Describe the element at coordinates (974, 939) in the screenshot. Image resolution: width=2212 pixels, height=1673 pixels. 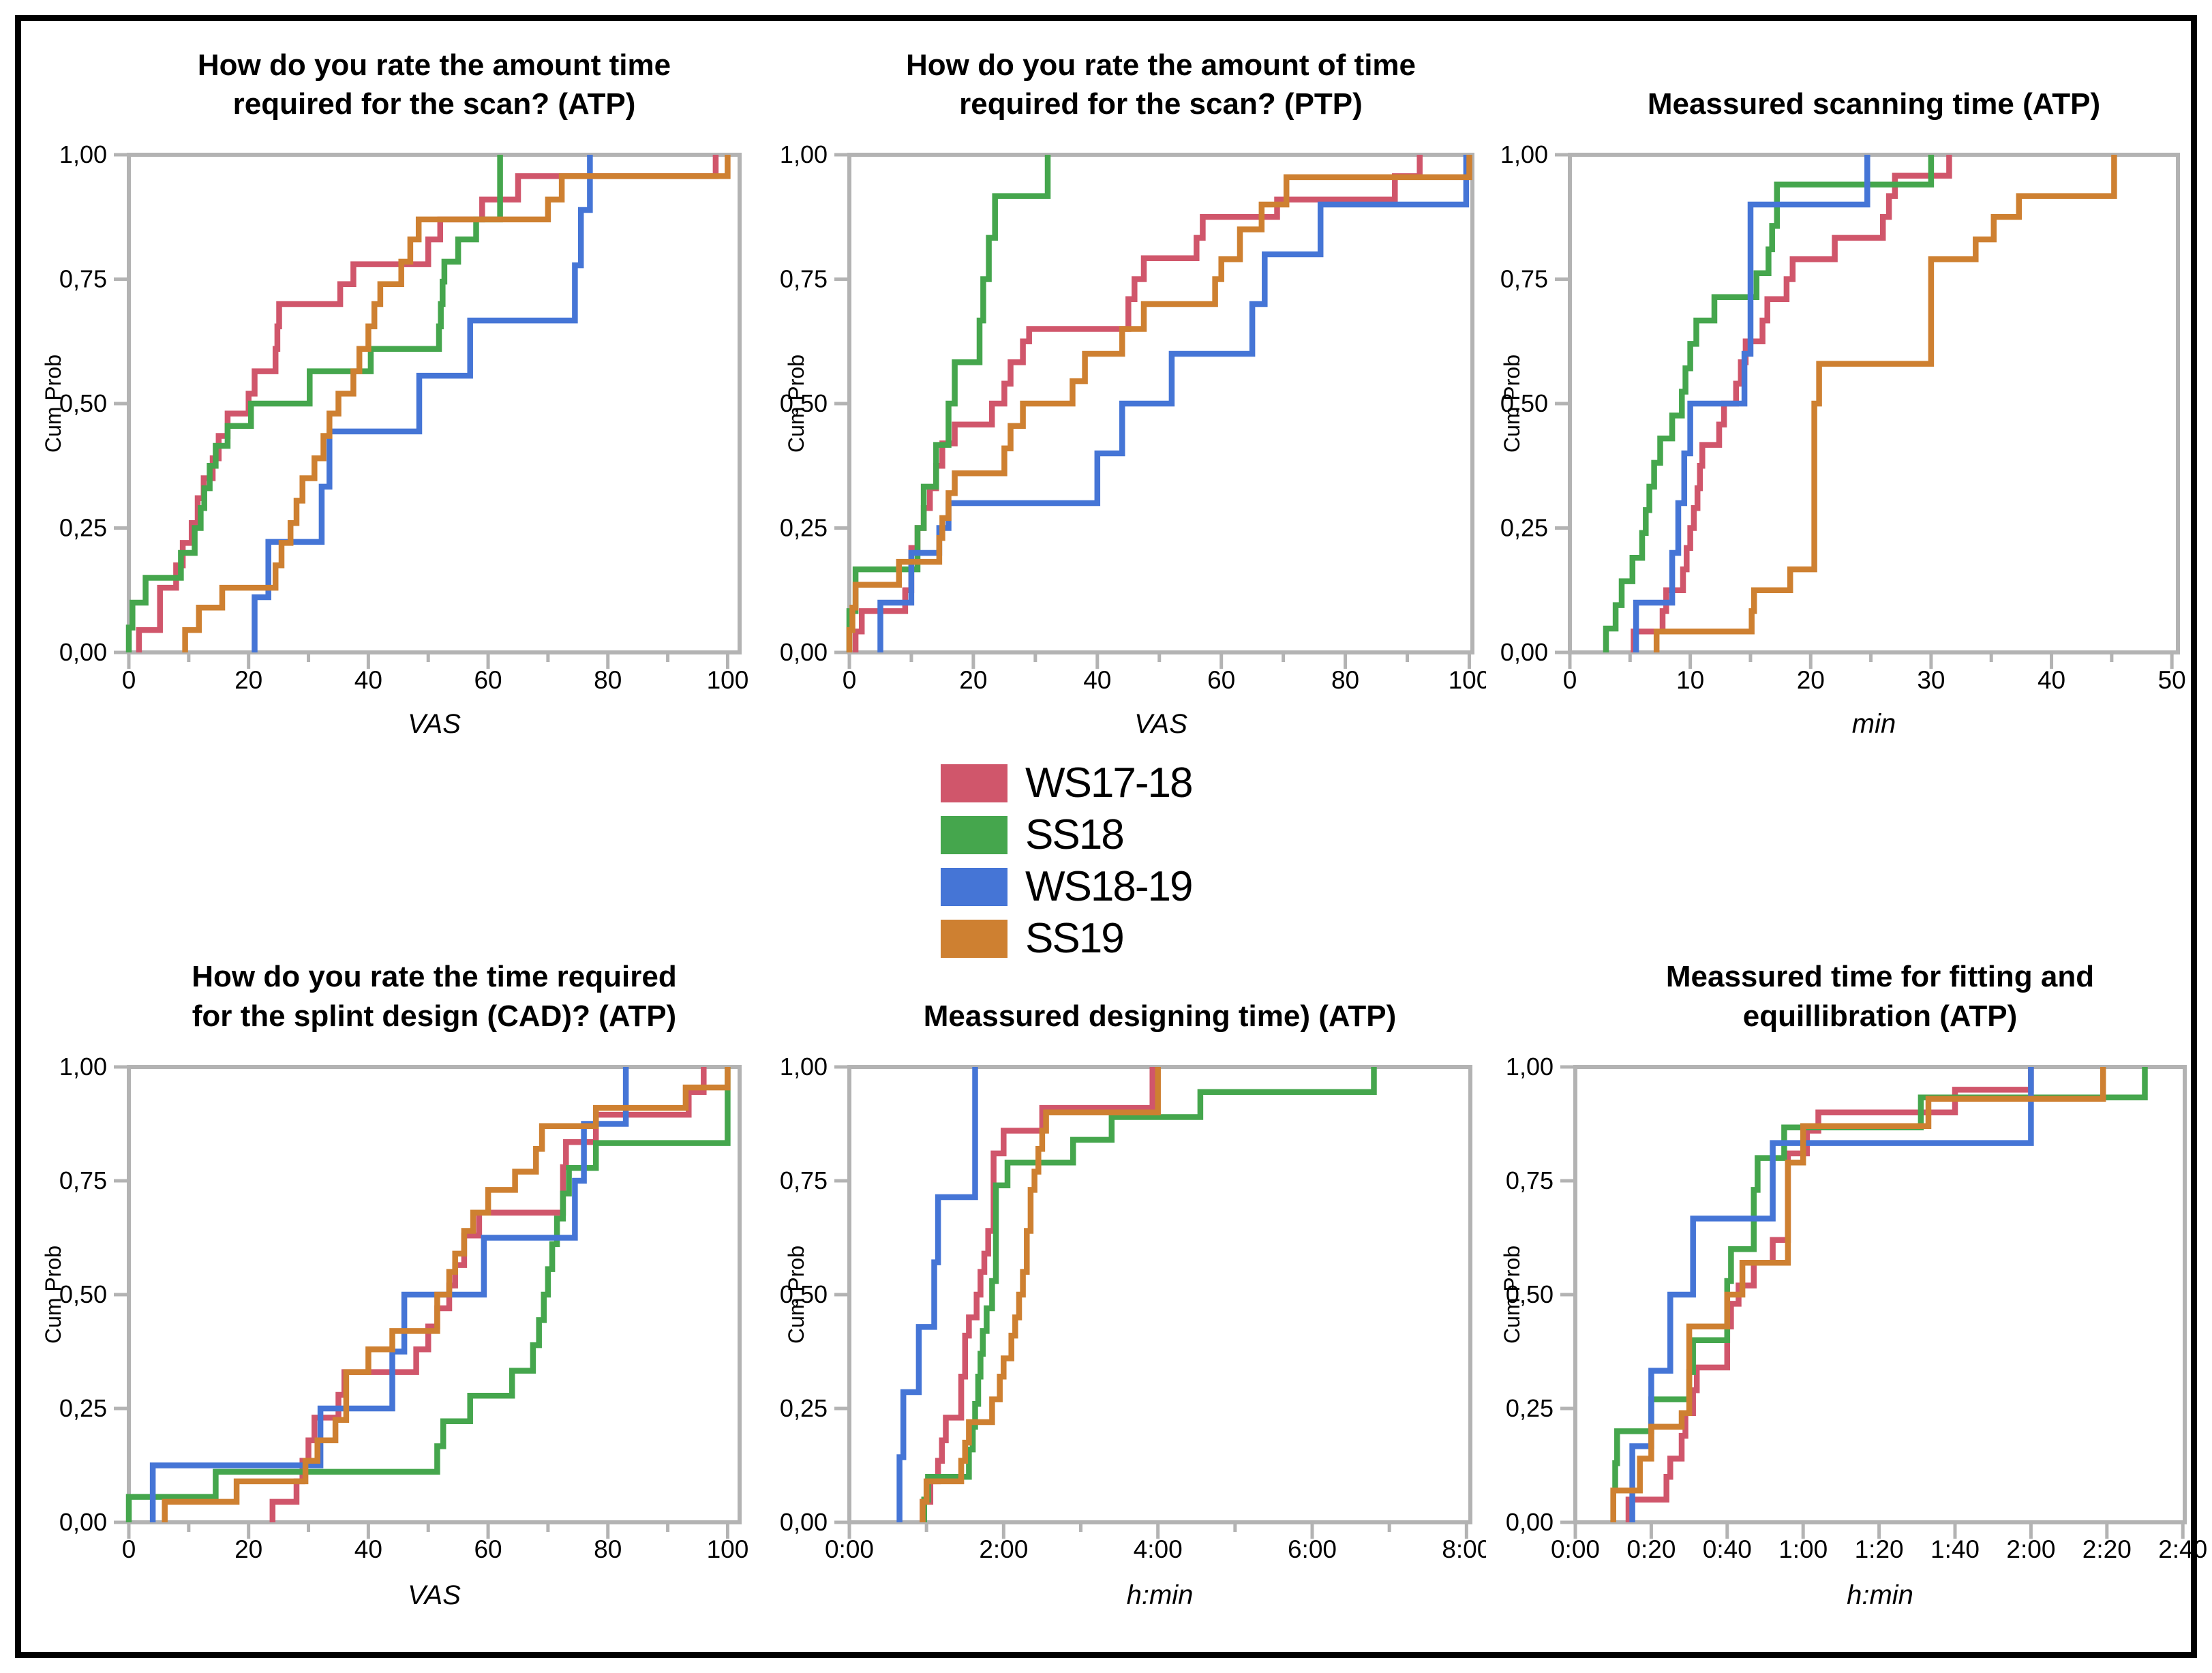
I see `legend-swatch-ss19` at that location.